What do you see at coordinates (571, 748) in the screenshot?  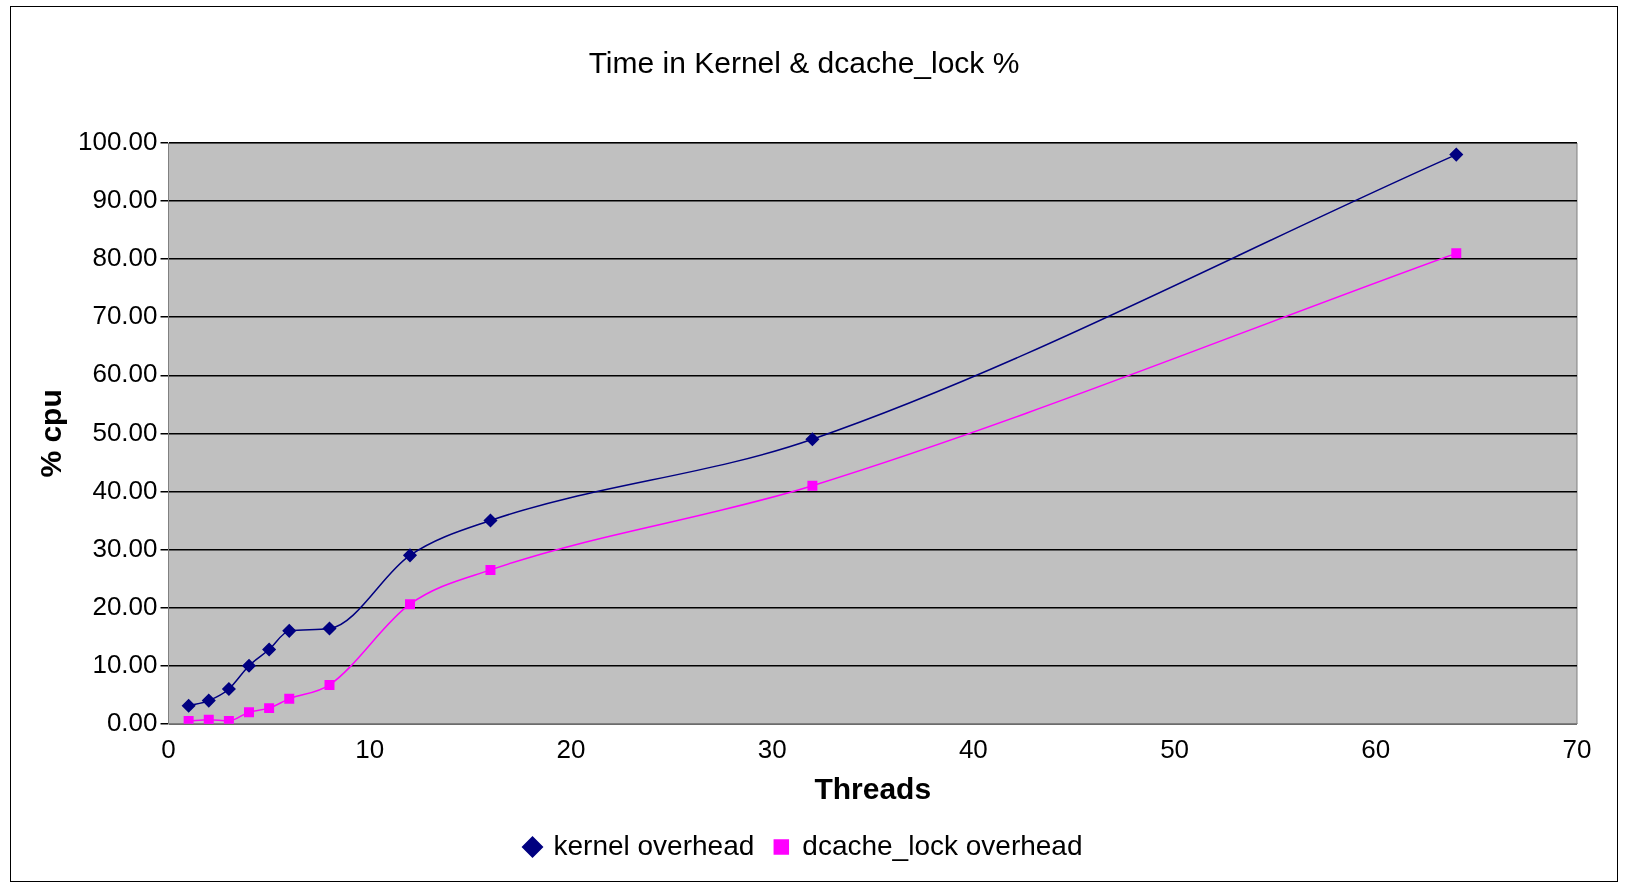 I see `x-tick-label: 20` at bounding box center [571, 748].